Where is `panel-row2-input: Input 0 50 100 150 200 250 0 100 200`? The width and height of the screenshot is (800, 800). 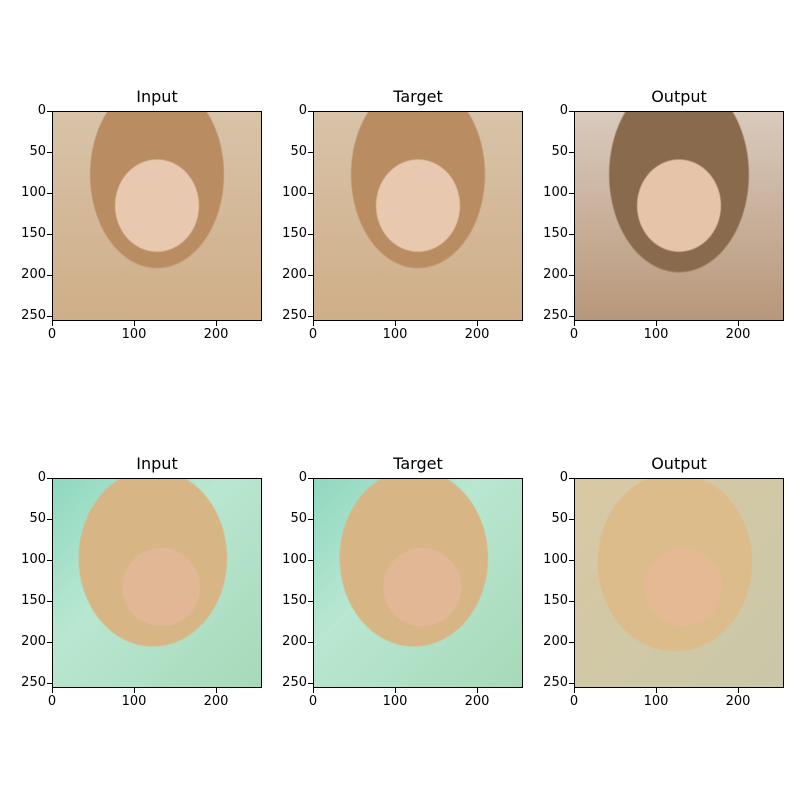 panel-row2-input: Input 0 50 100 150 200 250 0 100 200 is located at coordinates (166, 606).